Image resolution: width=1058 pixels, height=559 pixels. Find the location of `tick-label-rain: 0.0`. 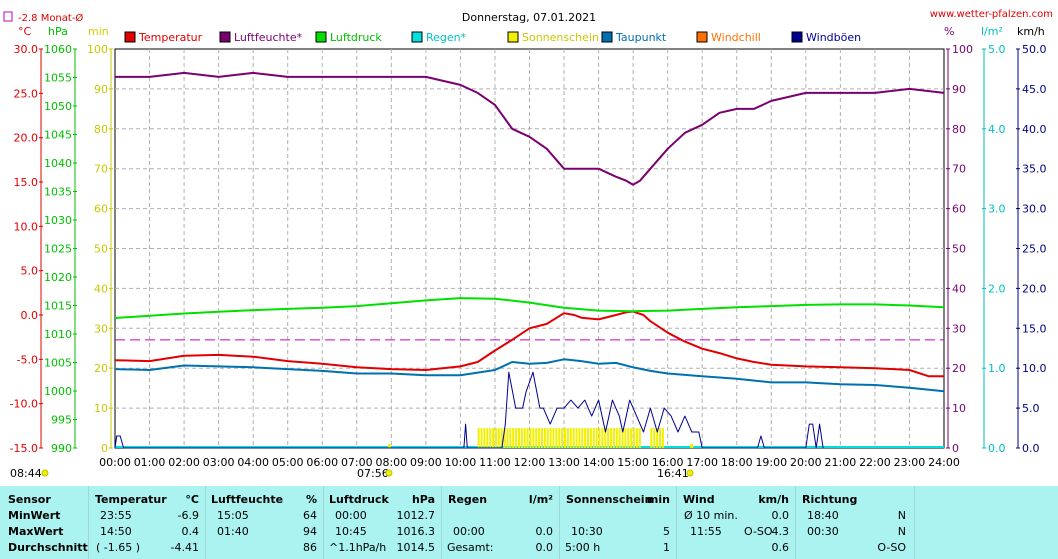

tick-label-rain: 0.0 is located at coordinates (997, 448).